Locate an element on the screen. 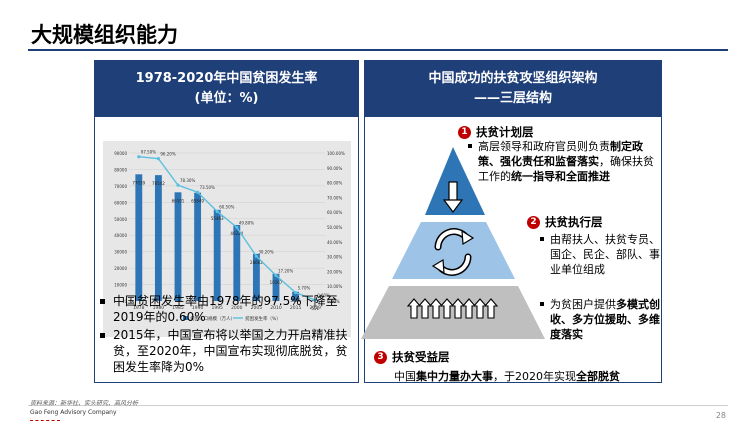 Image resolution: width=756 pixels, height=426 pixels. poverty-rate-panel-header: 1978-2020年中国贫困发生率 (单位：%) is located at coordinates (226, 89).